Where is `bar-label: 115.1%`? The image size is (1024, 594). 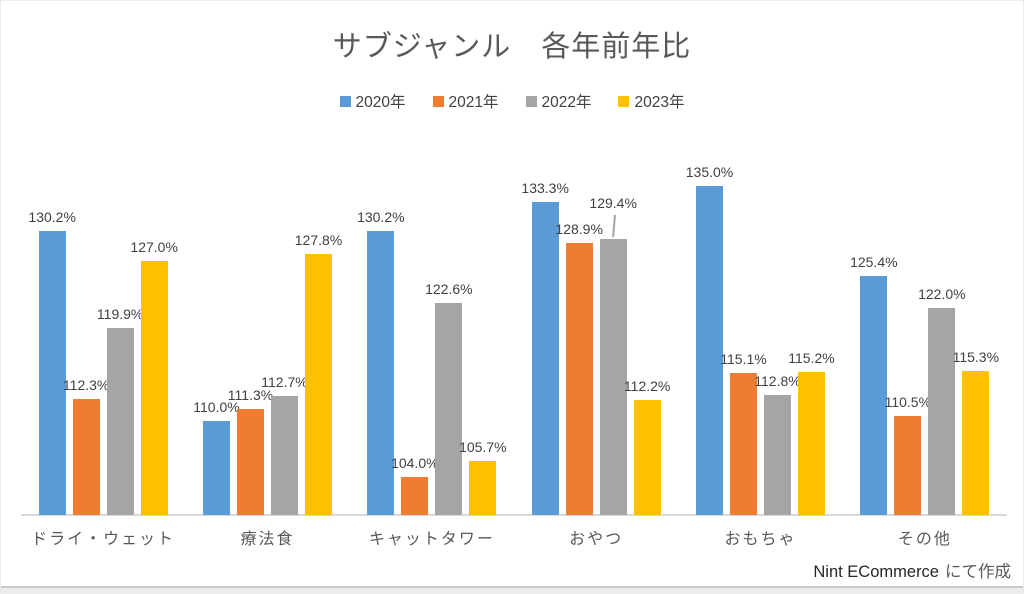 bar-label: 115.1% is located at coordinates (743, 359).